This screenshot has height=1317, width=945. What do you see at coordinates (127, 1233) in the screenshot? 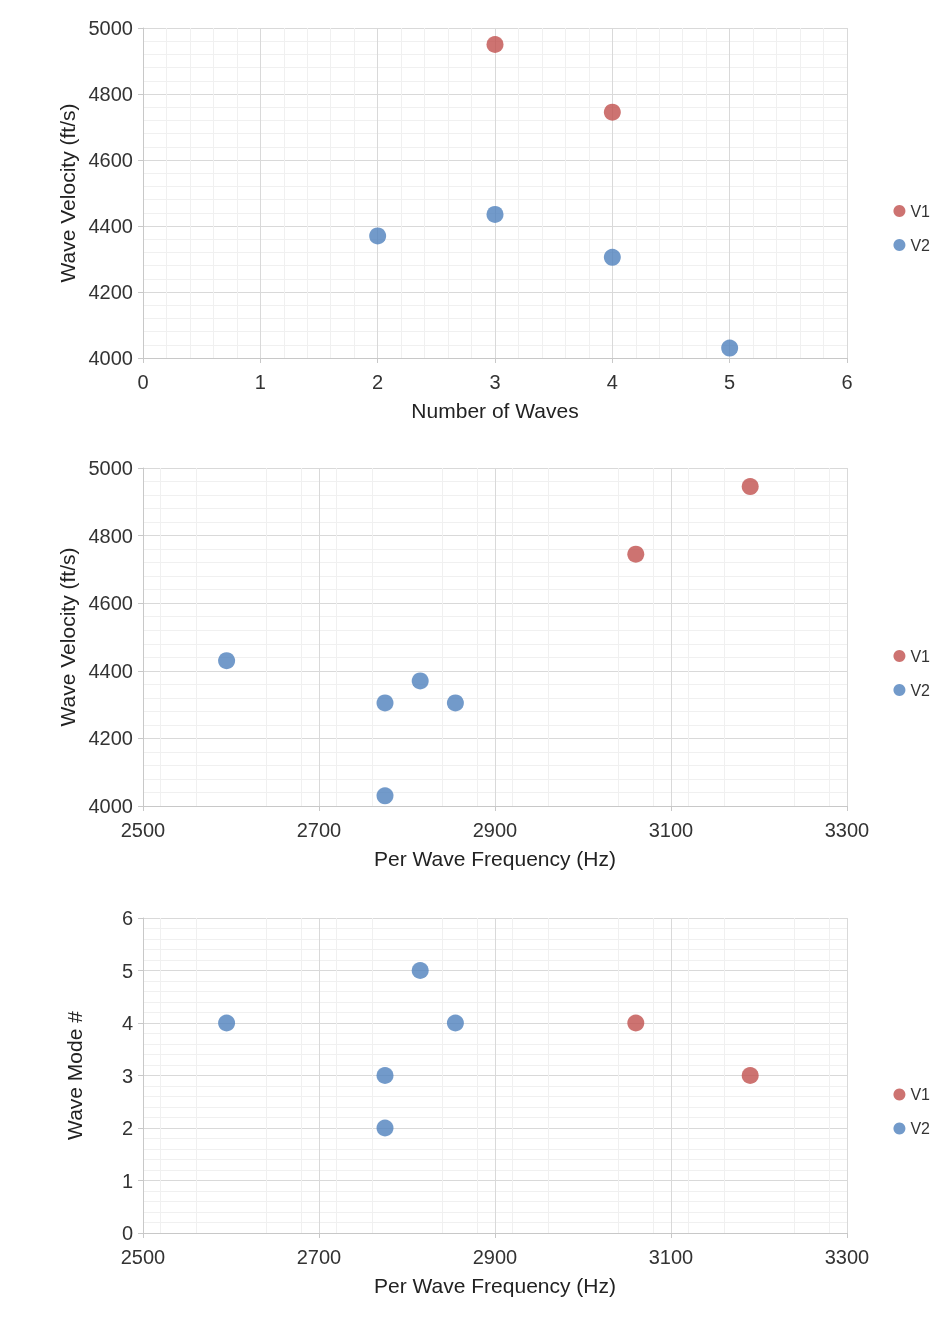
I see `y-tick-label: 0` at bounding box center [127, 1233].